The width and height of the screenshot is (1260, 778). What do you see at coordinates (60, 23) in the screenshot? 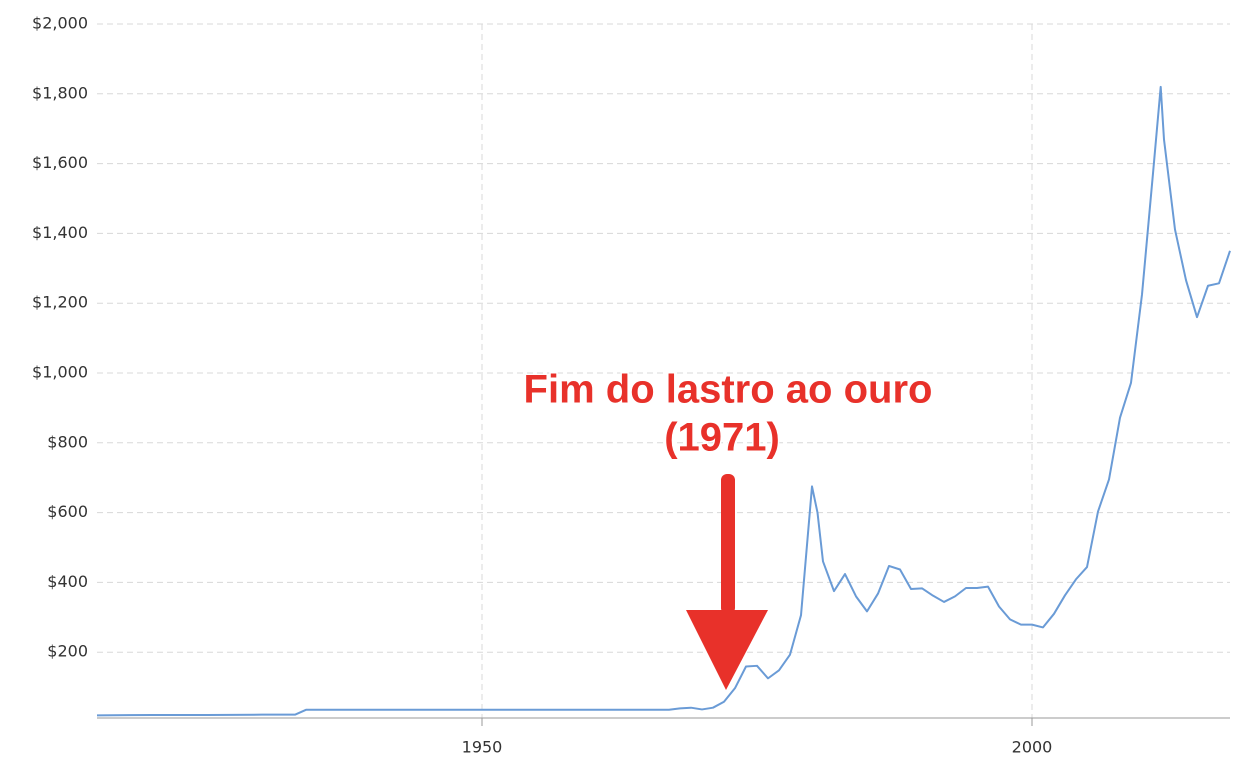
I see `y-tick-label: $2,000` at bounding box center [60, 23].